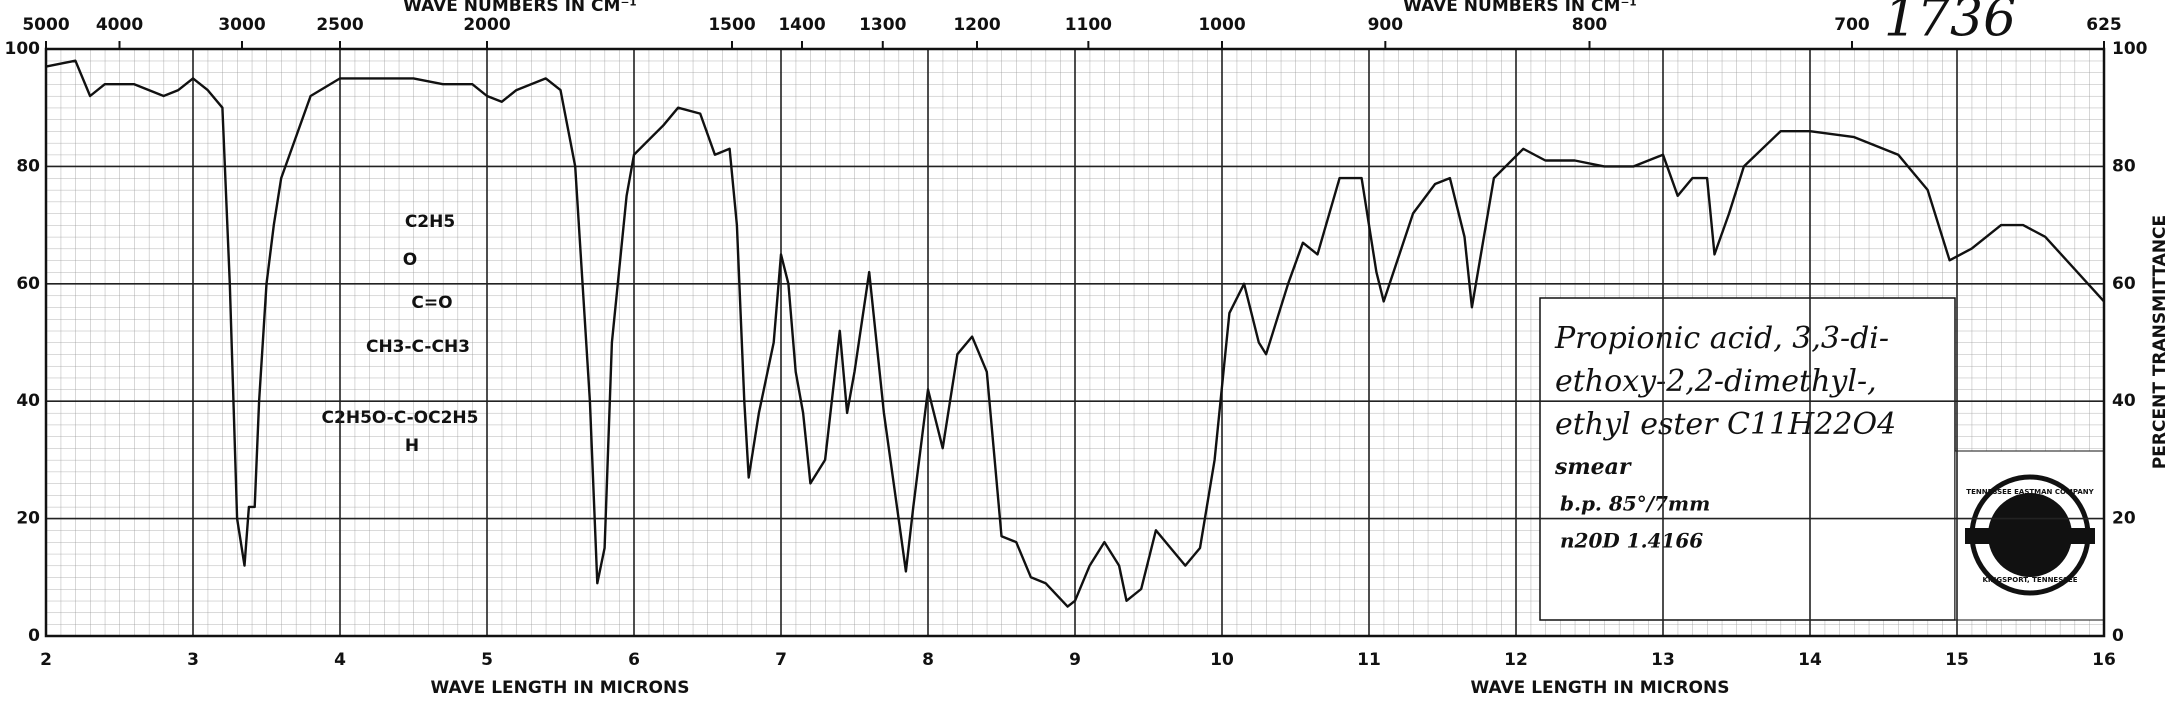  What do you see at coordinates (2104, 660) in the screenshot?
I see `x-tick-label: 16` at bounding box center [2104, 660].